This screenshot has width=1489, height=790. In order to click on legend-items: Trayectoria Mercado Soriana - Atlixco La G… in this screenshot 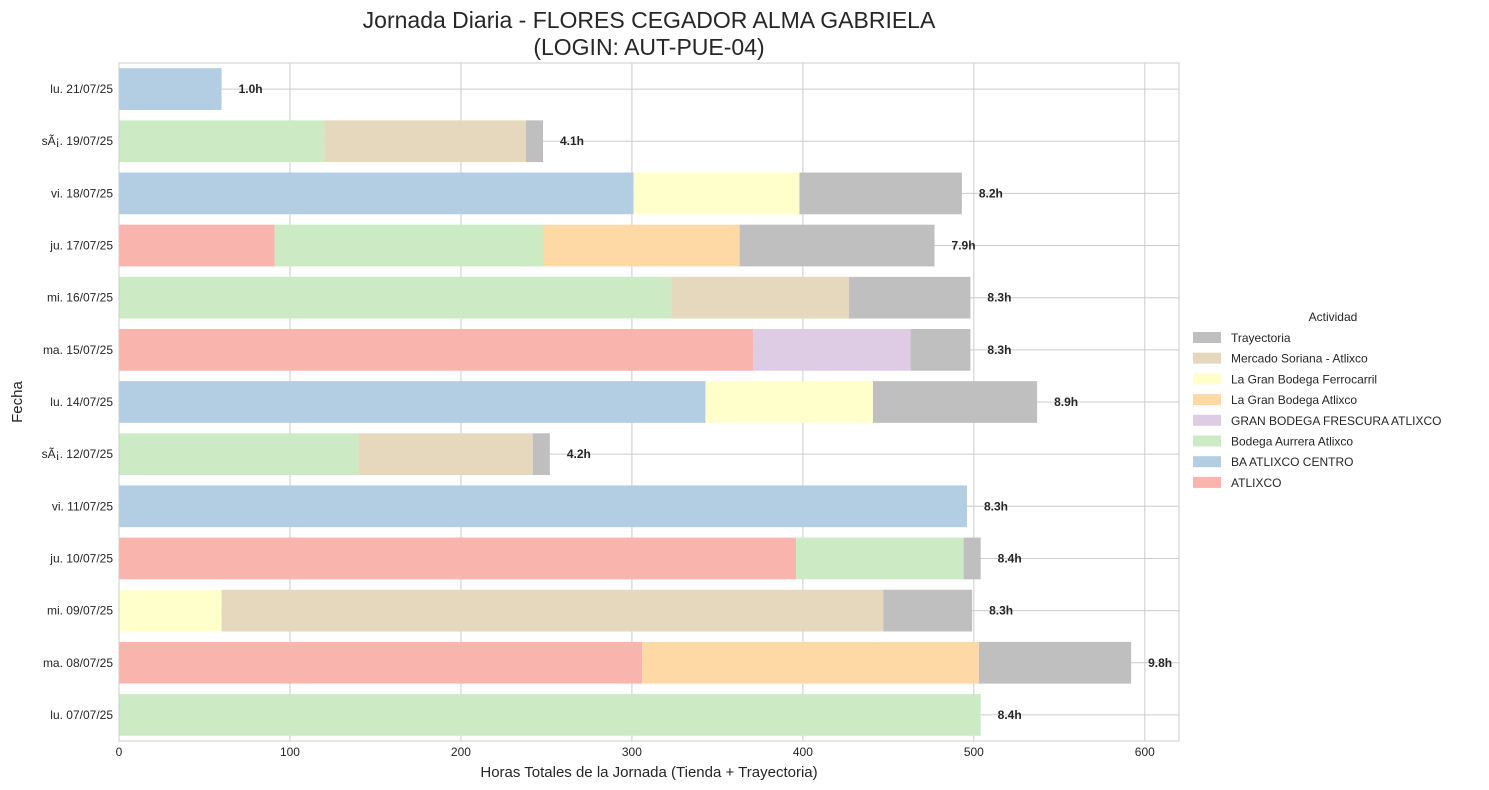, I will do `click(1317, 410)`.